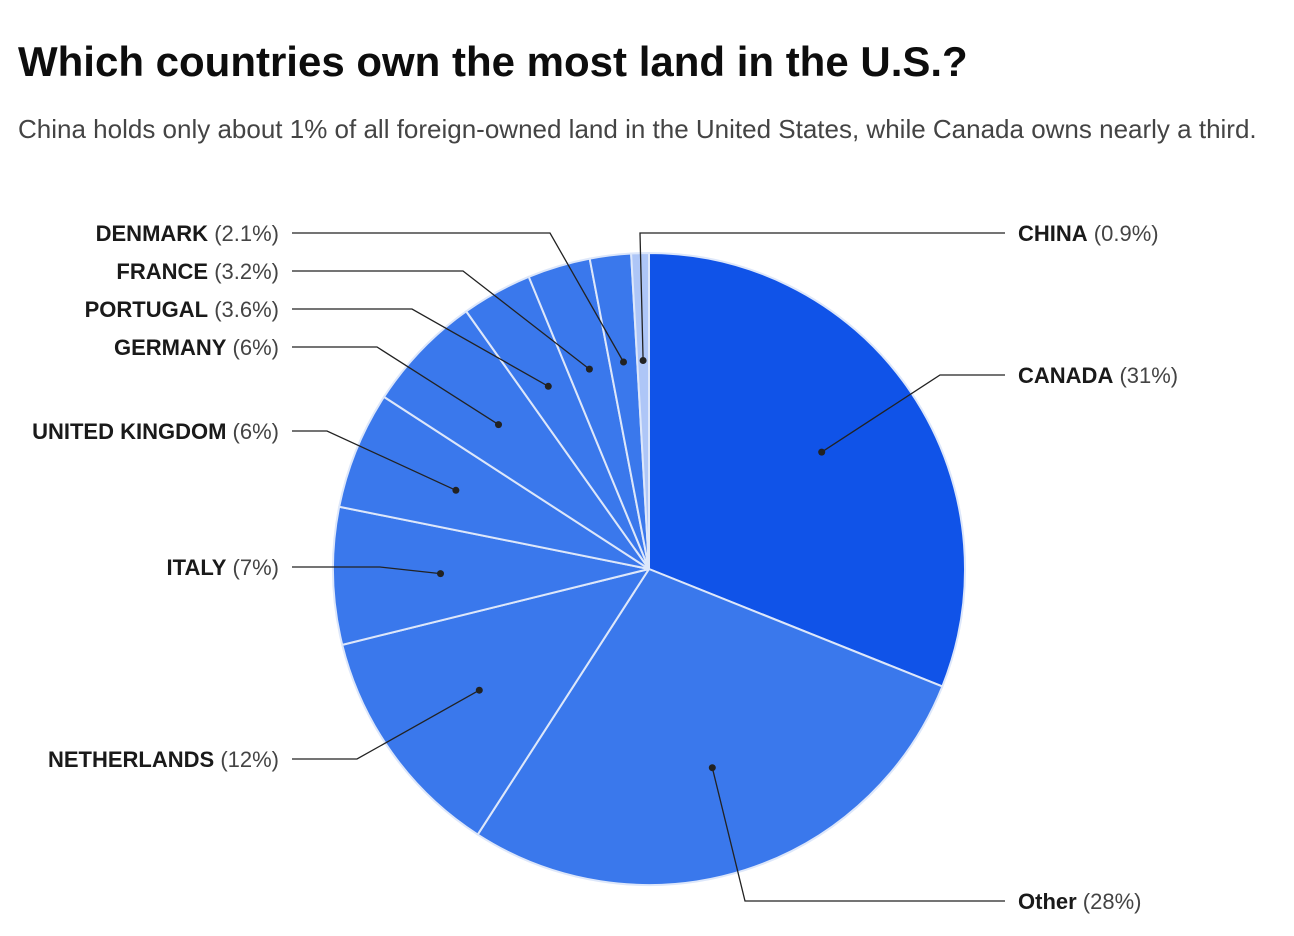  What do you see at coordinates (1053, 233) in the screenshot?
I see `slice-label-name: CHINA` at bounding box center [1053, 233].